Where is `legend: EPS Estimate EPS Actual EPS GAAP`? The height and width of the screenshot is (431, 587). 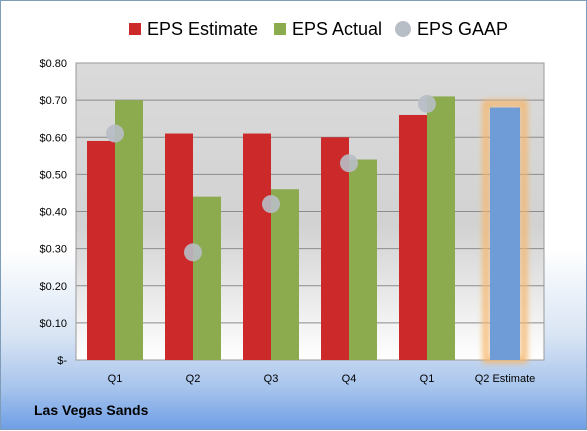
legend: EPS Estimate EPS Actual EPS GAAP is located at coordinates (318, 29).